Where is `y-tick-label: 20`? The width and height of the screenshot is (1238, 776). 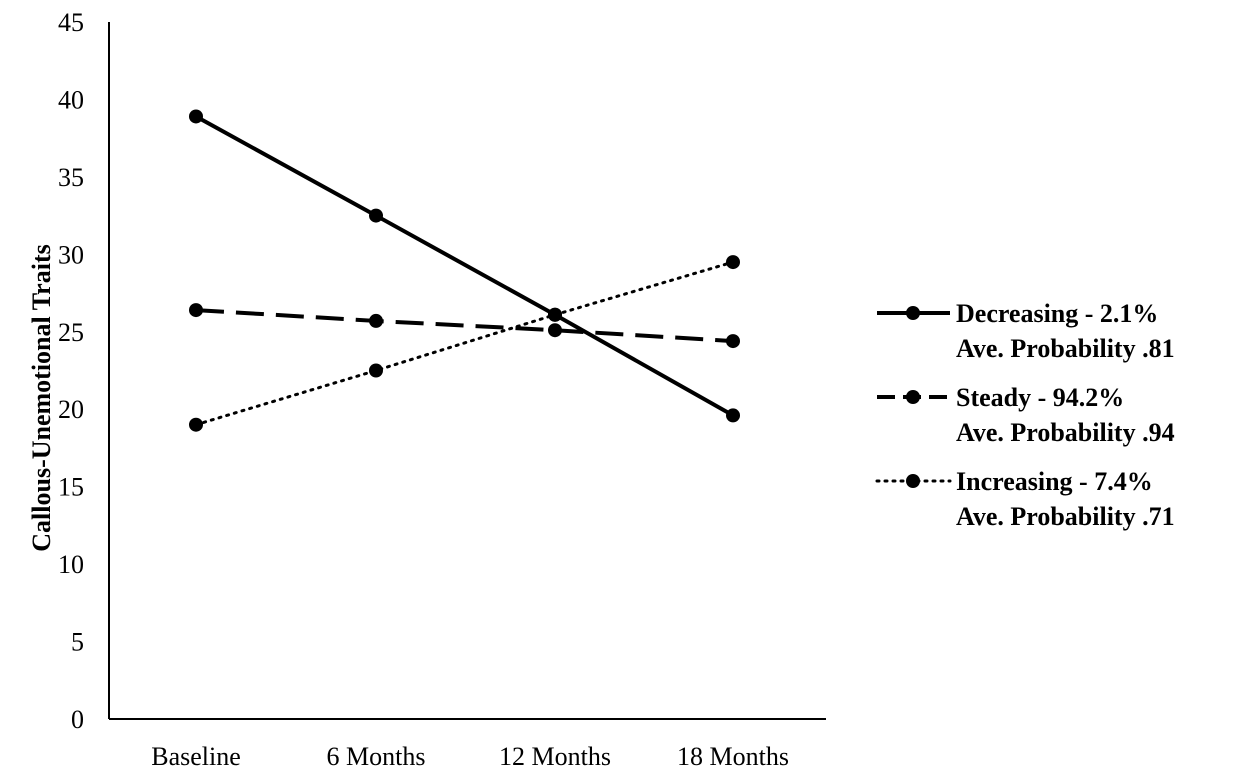 y-tick-label: 20 is located at coordinates (71, 409).